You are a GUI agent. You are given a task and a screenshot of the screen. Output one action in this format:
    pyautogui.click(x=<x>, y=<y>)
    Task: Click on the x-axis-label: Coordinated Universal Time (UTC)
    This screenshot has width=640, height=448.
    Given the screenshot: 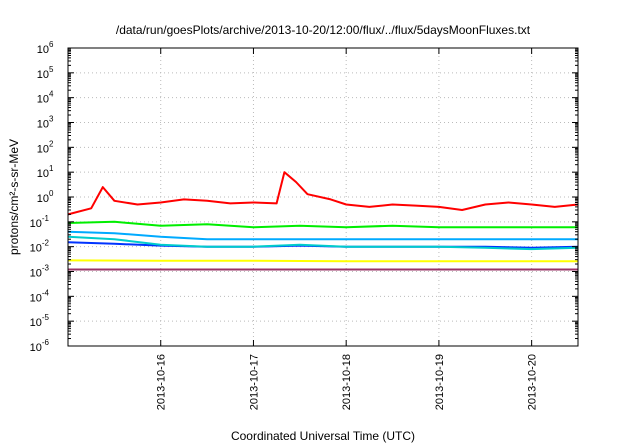 What is the action you would take?
    pyautogui.click(x=323, y=436)
    